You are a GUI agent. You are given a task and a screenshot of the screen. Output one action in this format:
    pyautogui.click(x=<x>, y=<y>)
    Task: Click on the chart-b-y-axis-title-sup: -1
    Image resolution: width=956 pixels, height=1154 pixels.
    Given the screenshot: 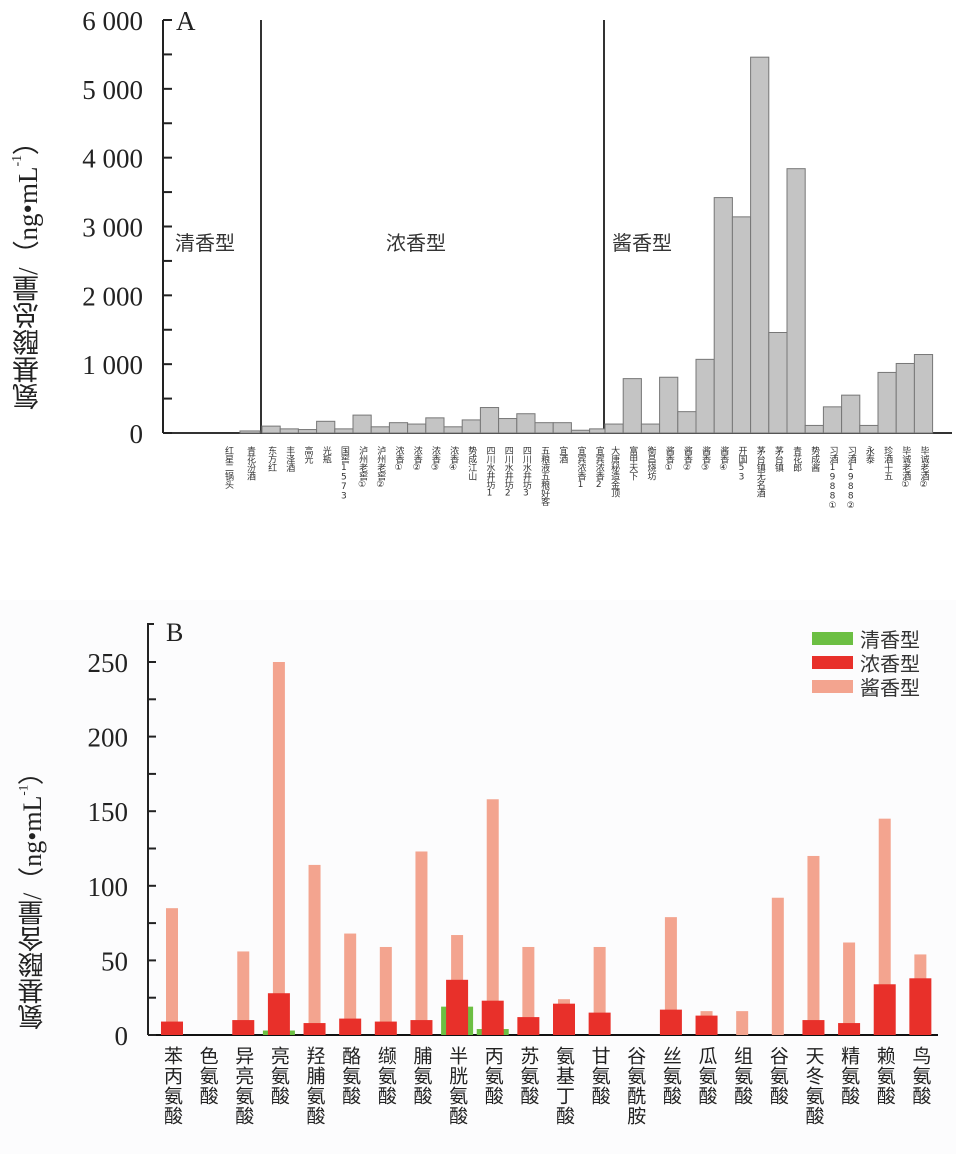 What is the action you would take?
    pyautogui.click(x=23, y=790)
    